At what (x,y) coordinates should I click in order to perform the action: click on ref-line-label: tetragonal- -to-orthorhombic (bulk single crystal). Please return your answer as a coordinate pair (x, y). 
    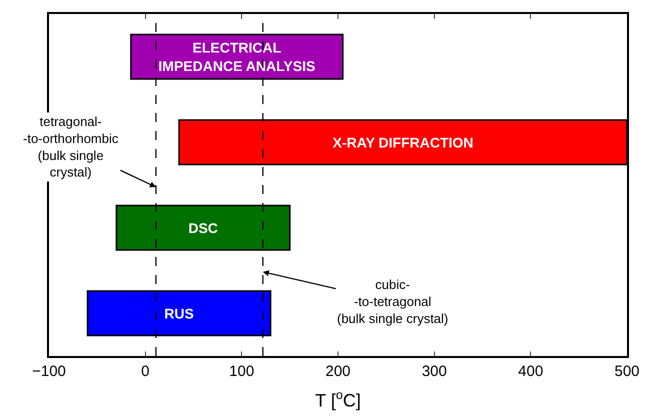
    Looking at the image, I should click on (71, 147).